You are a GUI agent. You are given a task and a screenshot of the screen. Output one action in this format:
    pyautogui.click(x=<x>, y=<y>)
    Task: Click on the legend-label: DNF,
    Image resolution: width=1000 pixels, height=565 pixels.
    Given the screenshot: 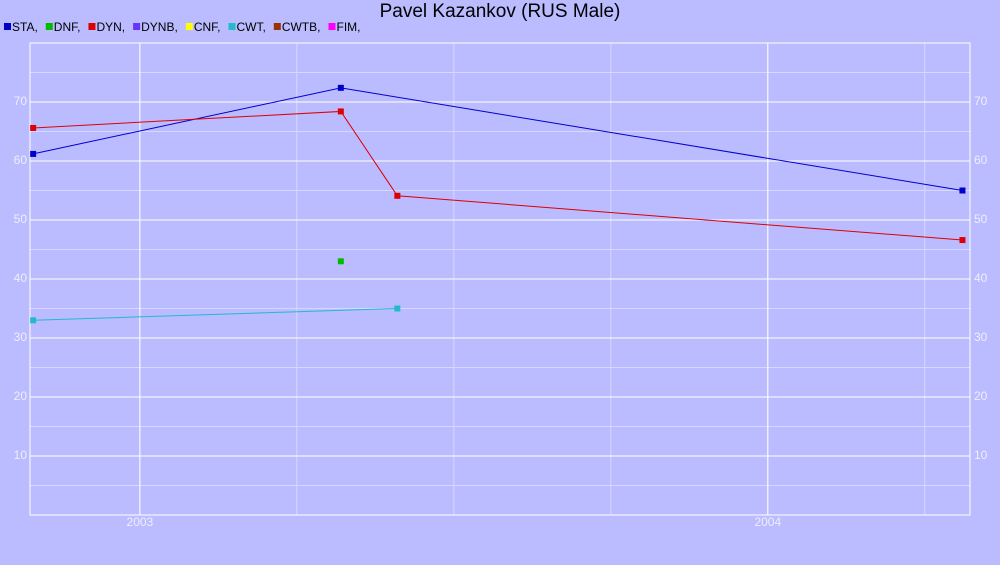 What is the action you would take?
    pyautogui.click(x=67, y=27)
    